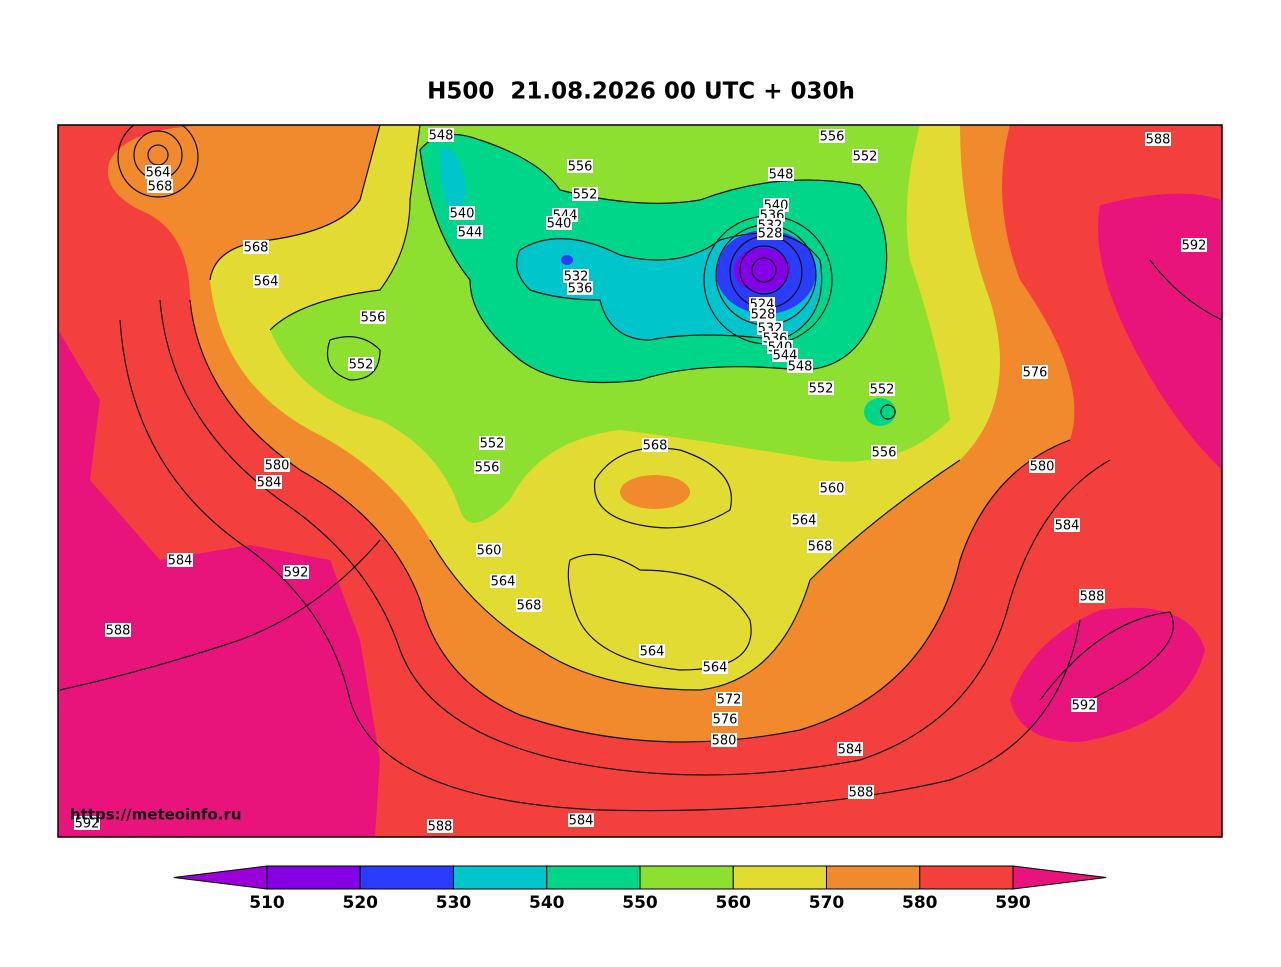  I want to click on contour-label: 560, so click(832, 489).